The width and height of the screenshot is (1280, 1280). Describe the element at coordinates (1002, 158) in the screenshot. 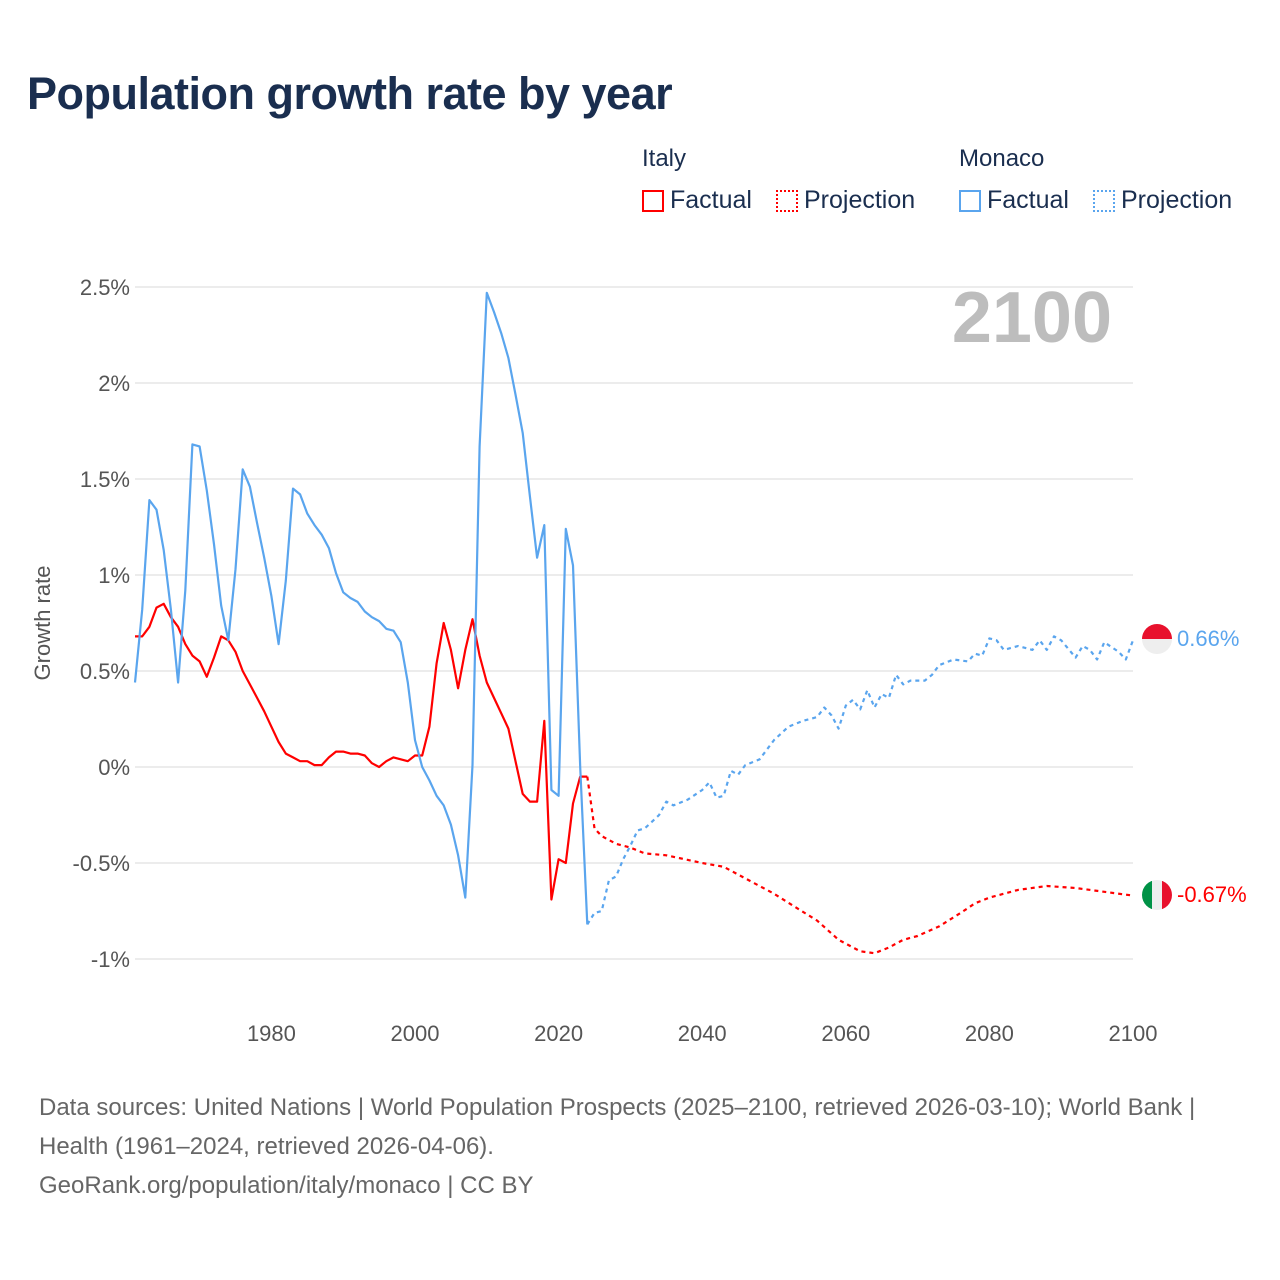

I see `legend-group-monaco: Monaco` at that location.